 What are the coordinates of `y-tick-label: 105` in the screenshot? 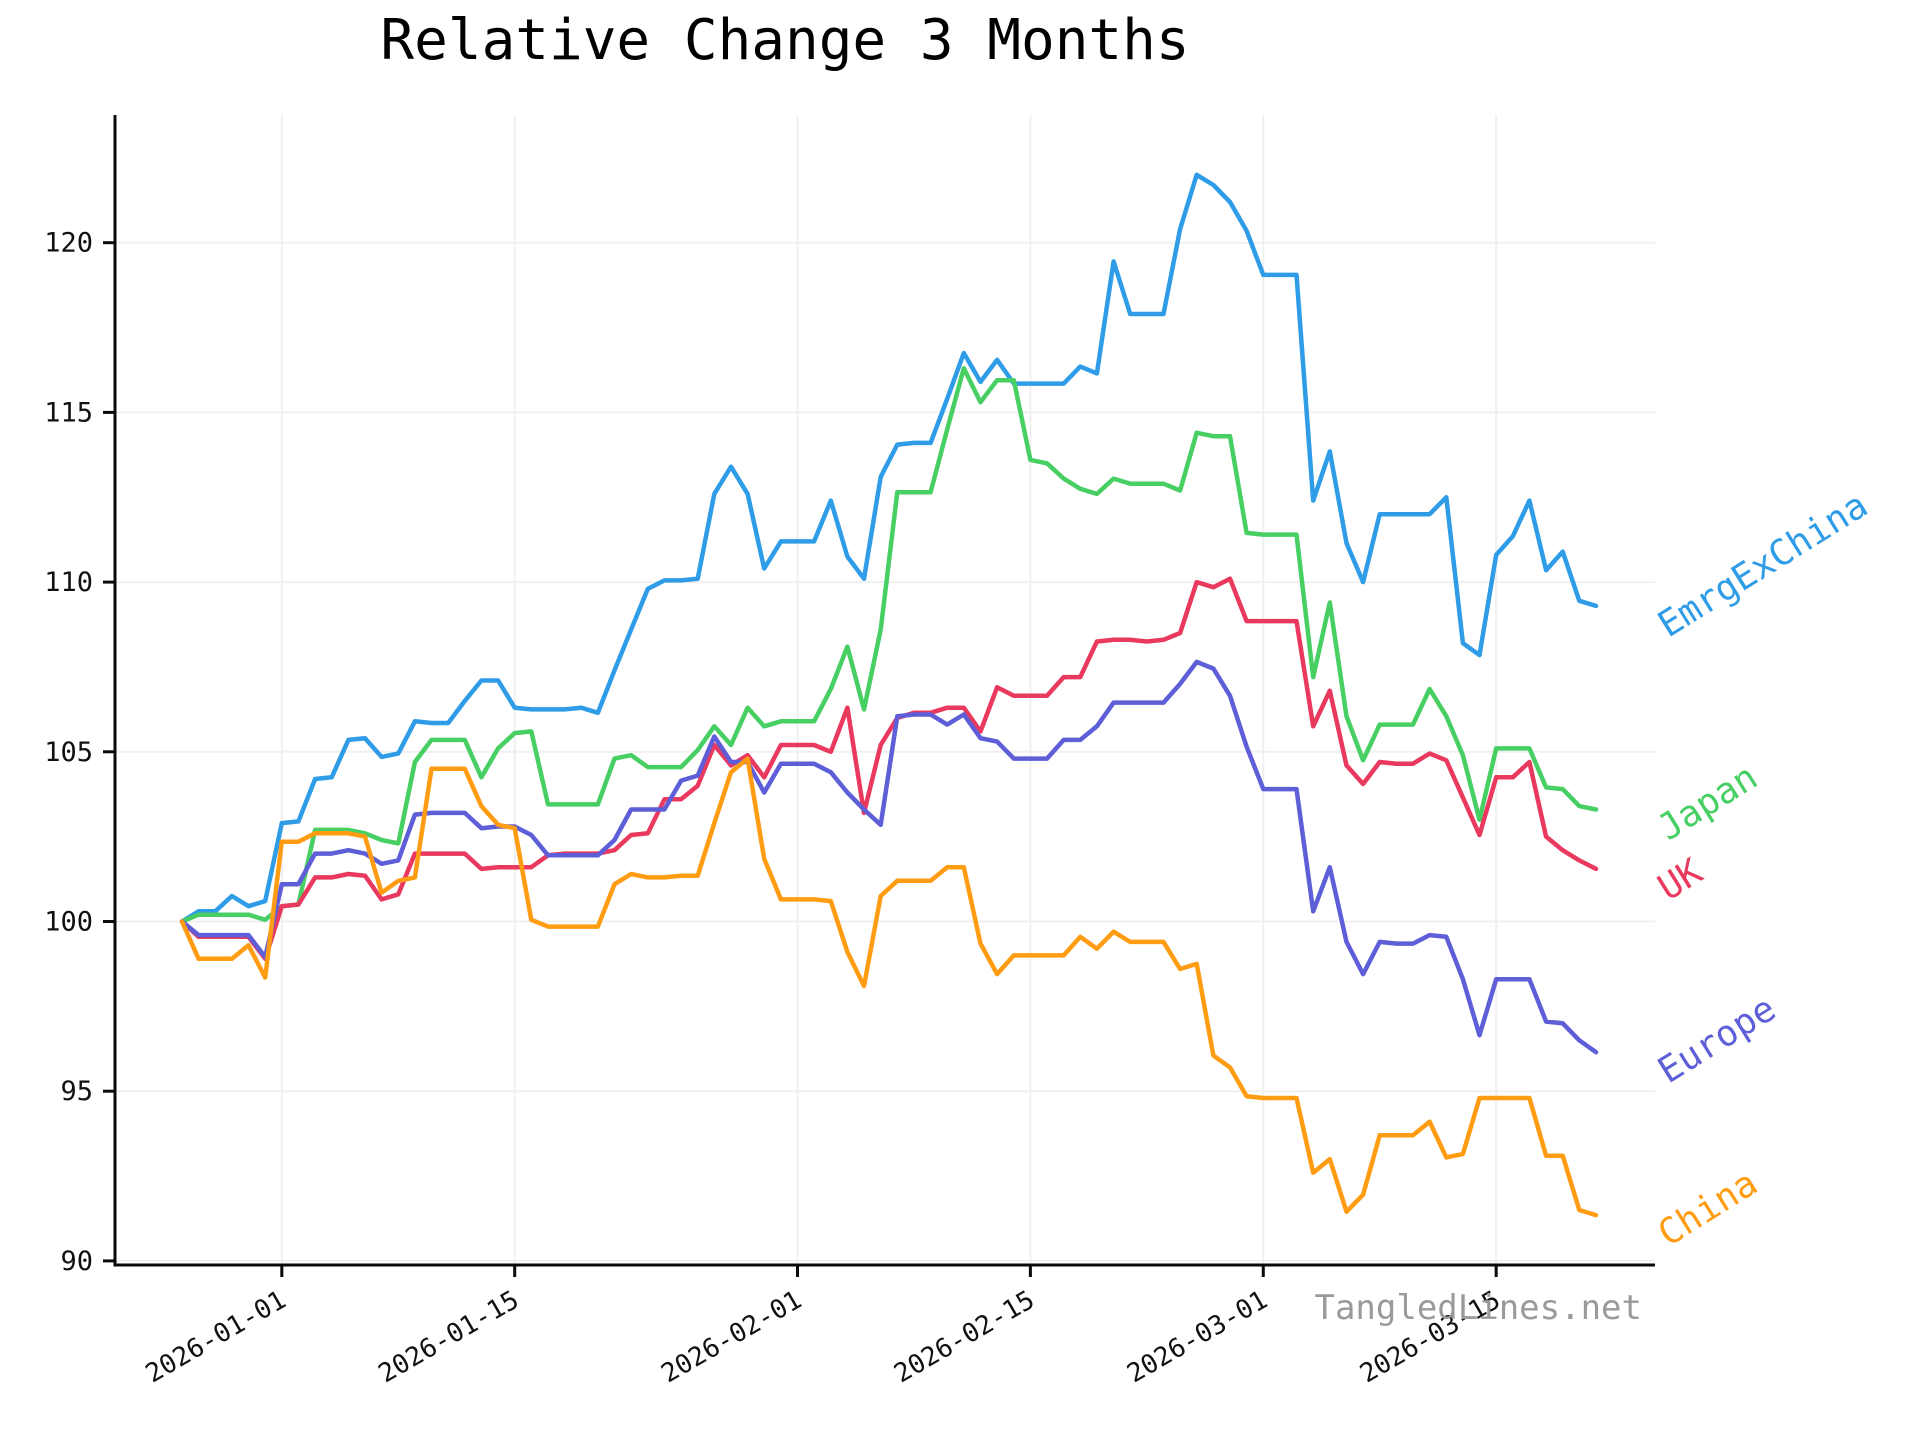 It's located at (68, 752).